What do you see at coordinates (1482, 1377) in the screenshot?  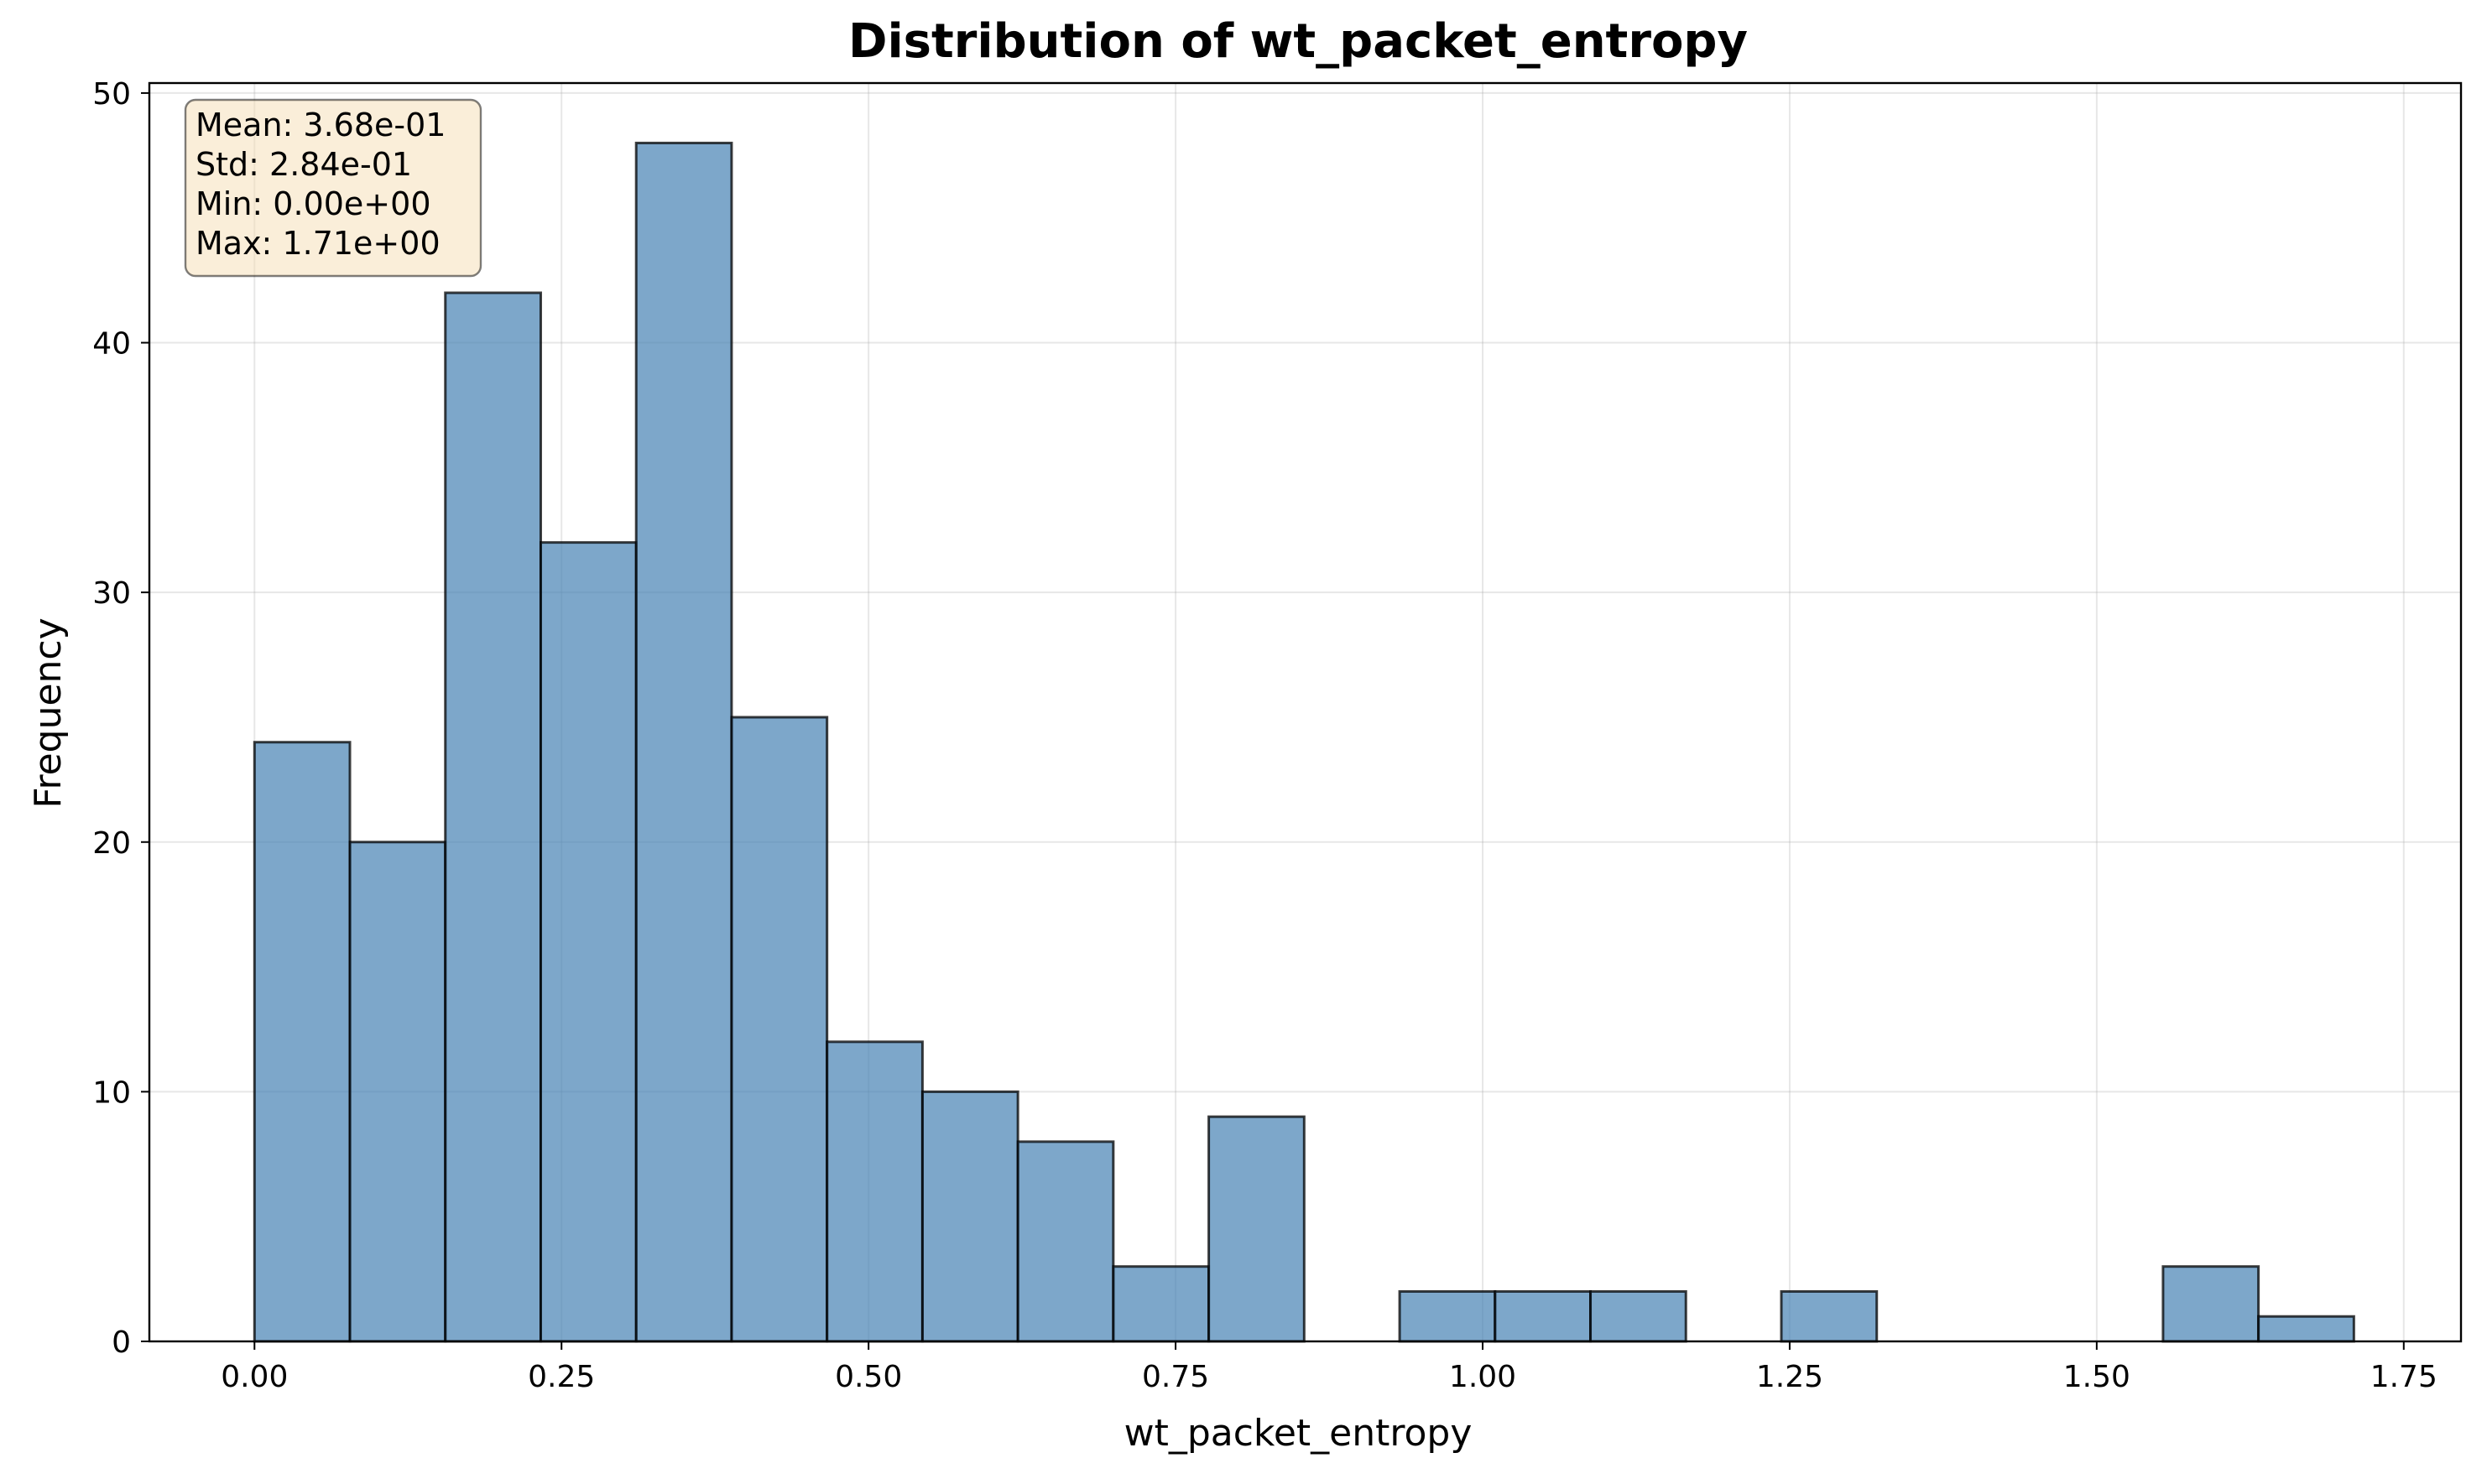 I see `x-tick-label: 1.00` at bounding box center [1482, 1377].